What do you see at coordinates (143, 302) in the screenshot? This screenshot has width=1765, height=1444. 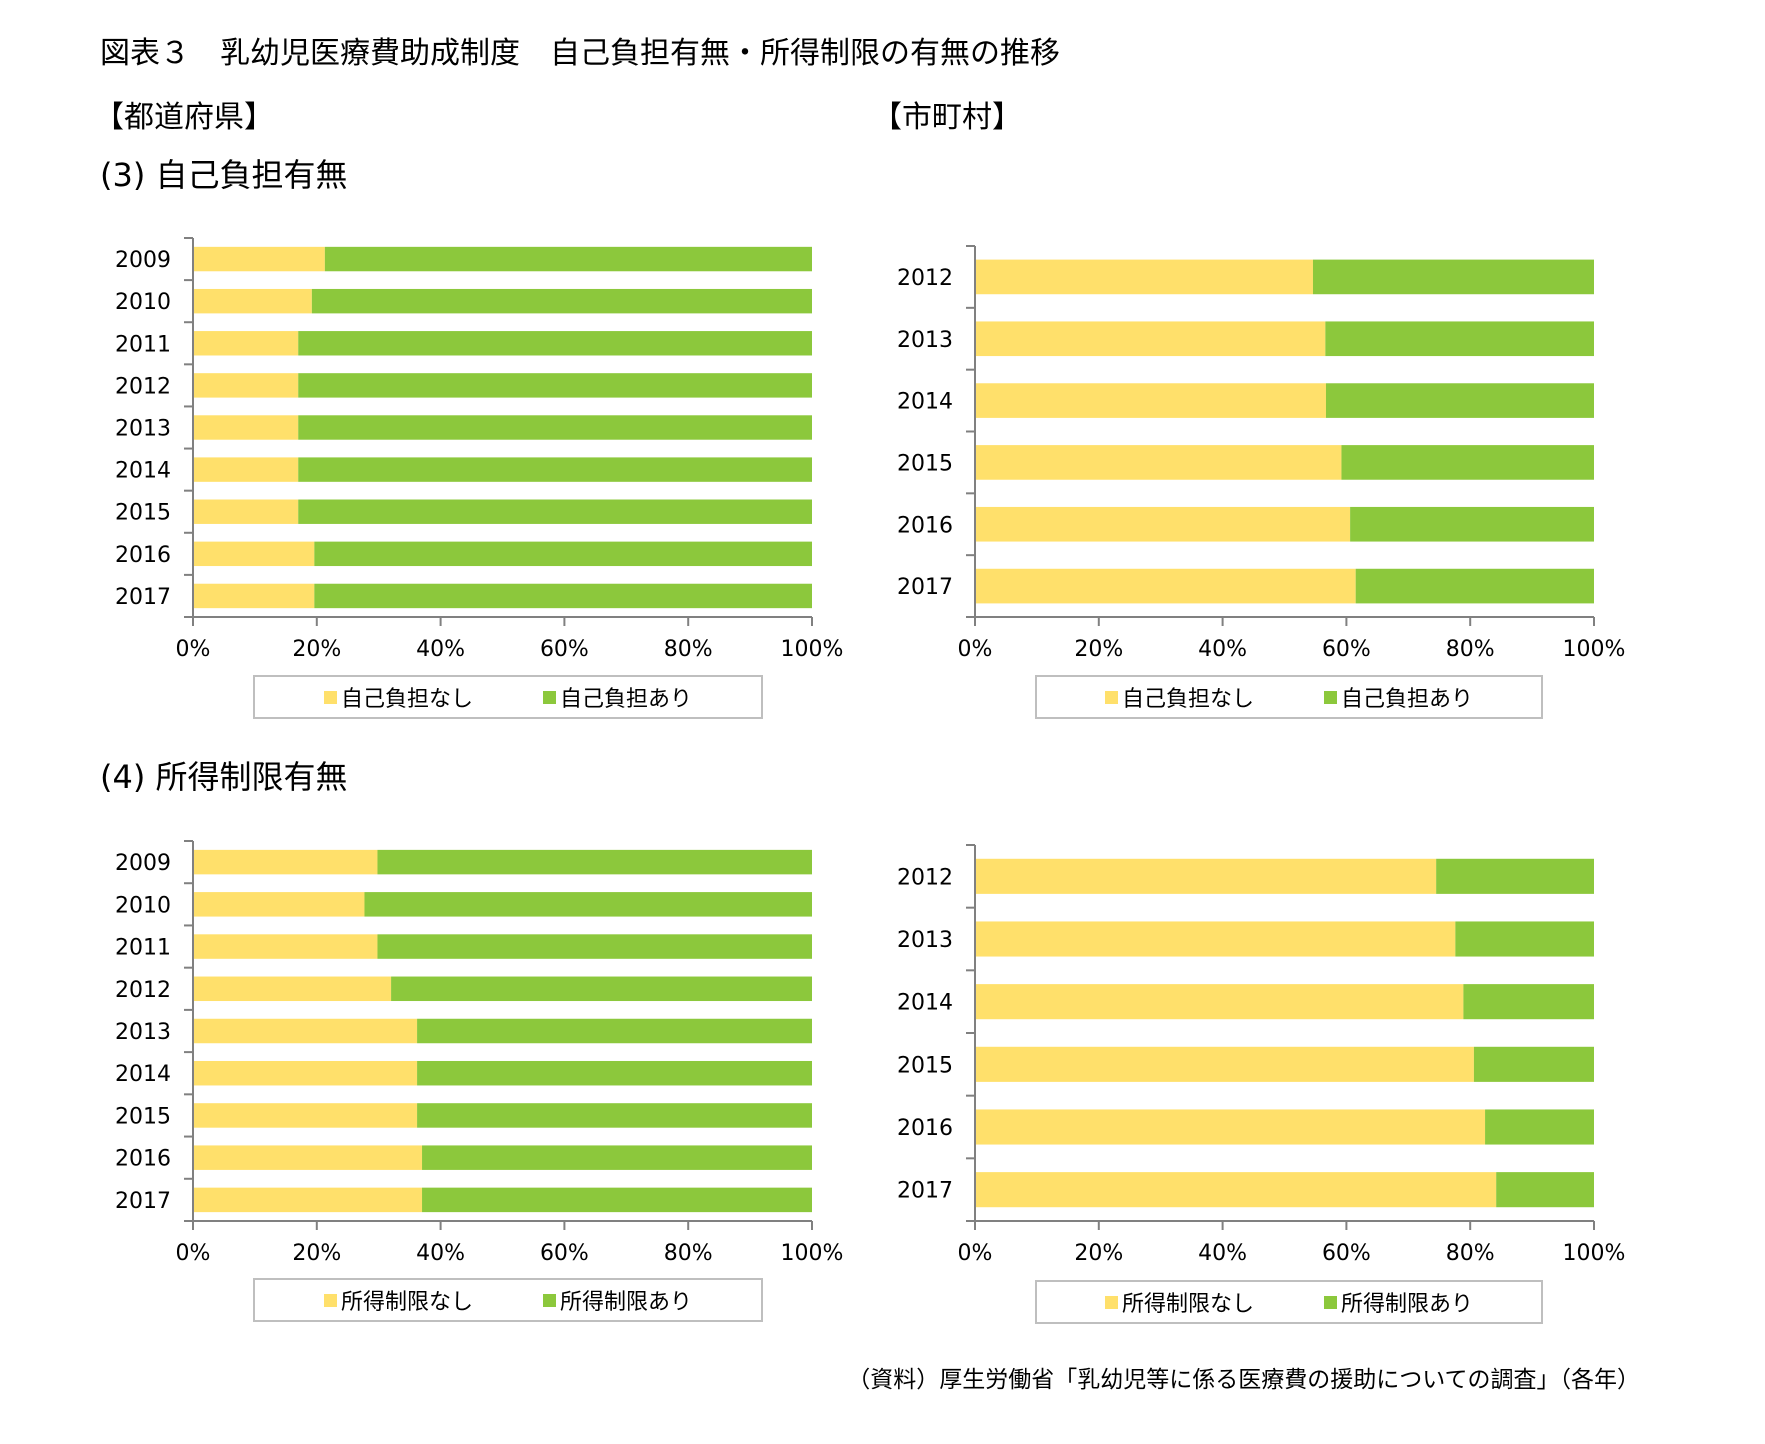 I see `y-tick-label: 2010` at bounding box center [143, 302].